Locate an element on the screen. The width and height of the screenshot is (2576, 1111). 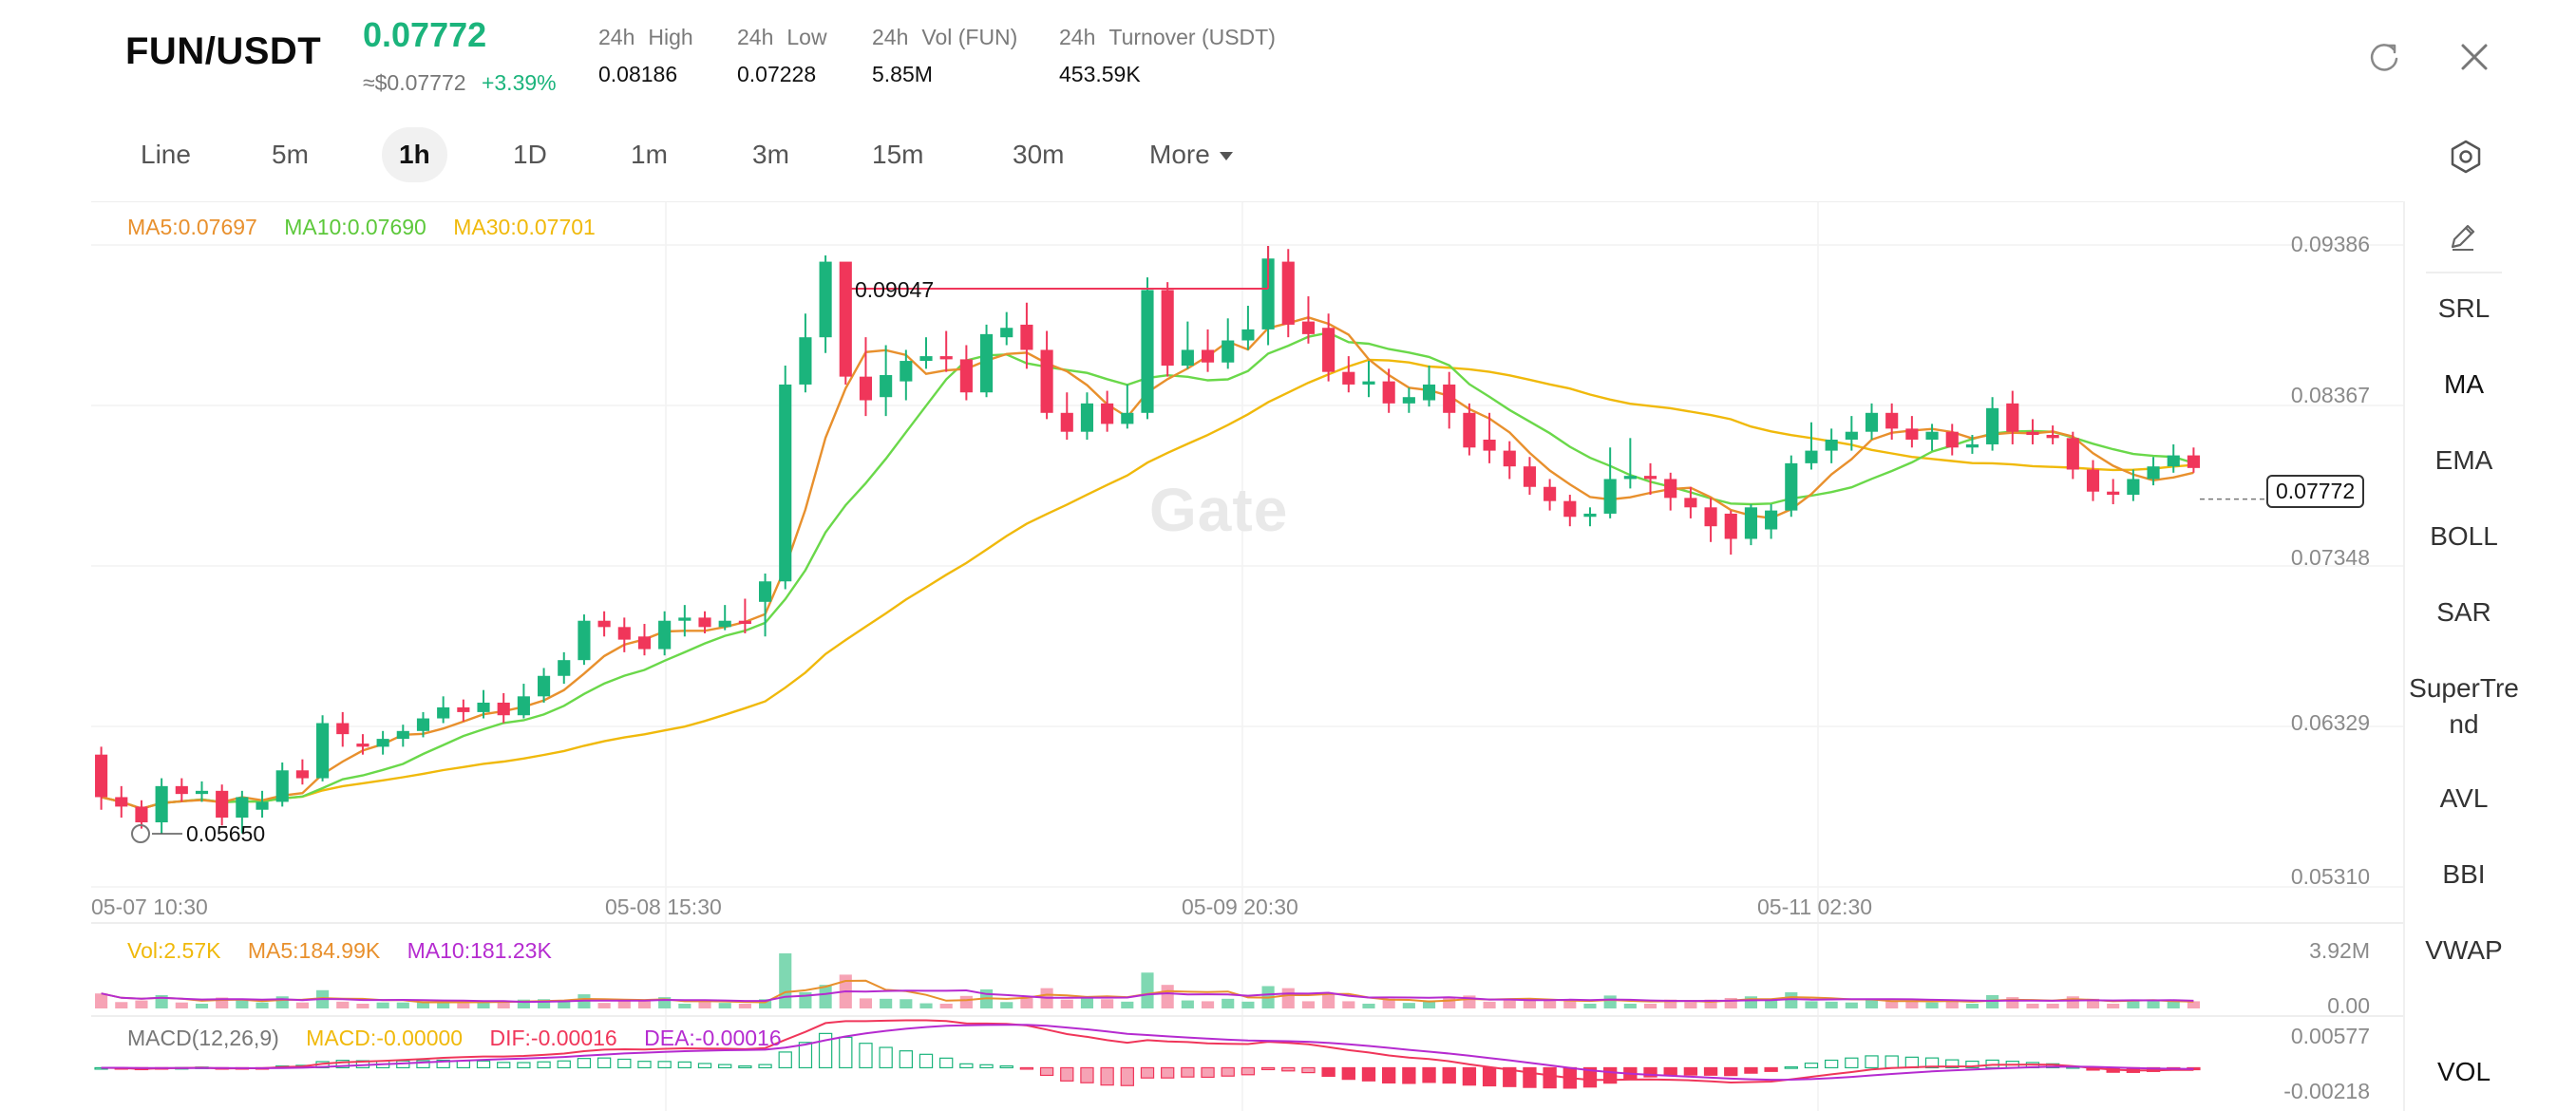
indicator-avl: AVL is located at coordinates (2464, 798).